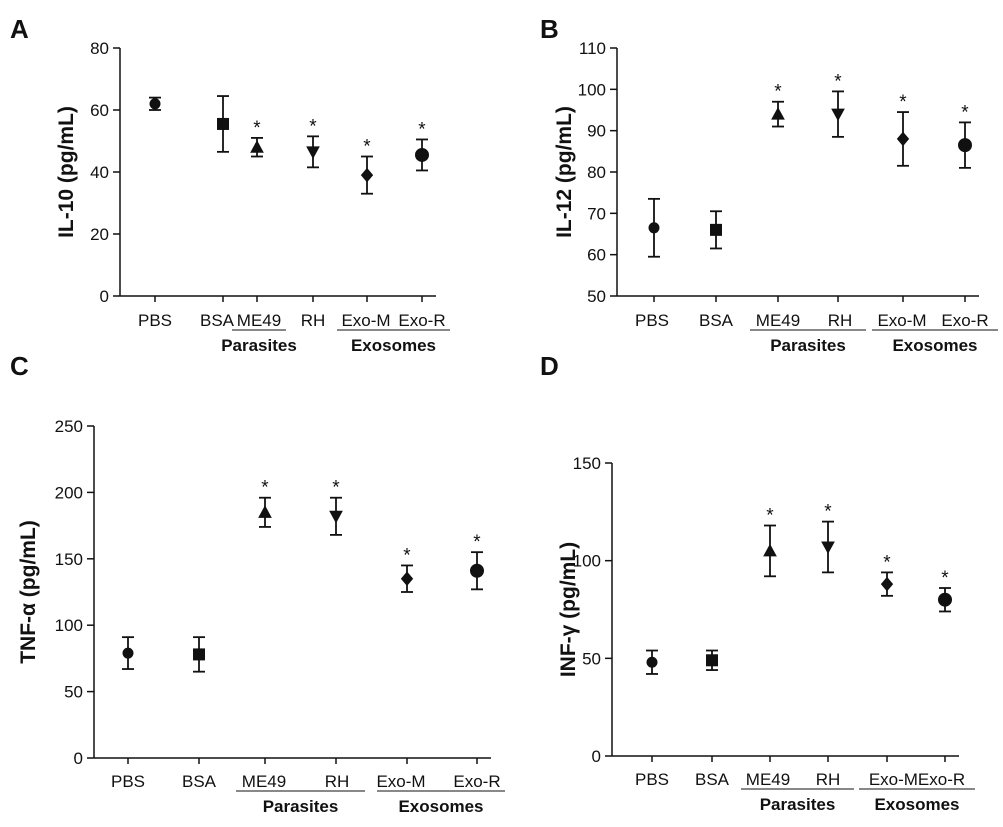 The height and width of the screenshot is (827, 1003). Describe the element at coordinates (564, 172) in the screenshot. I see `y-axis-label: IL-12 (pg/mL)` at that location.